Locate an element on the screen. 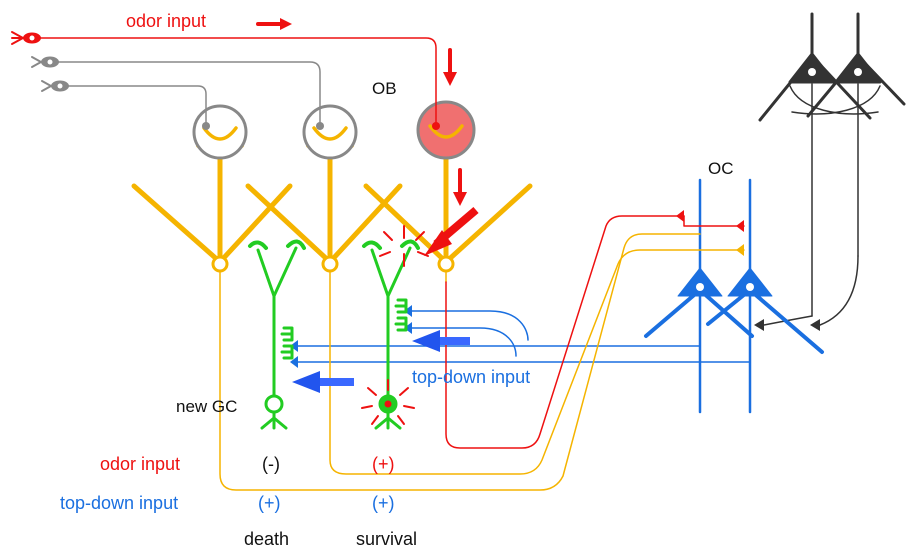  top-down-input-row-label: top-down input is located at coordinates (119, 503).